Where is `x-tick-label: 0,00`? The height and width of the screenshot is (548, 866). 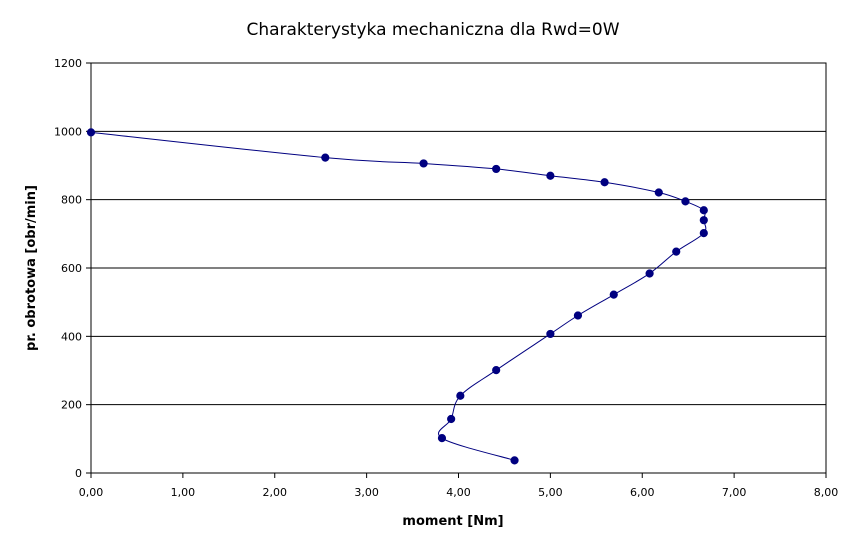
x-tick-label: 0,00 is located at coordinates (91, 492).